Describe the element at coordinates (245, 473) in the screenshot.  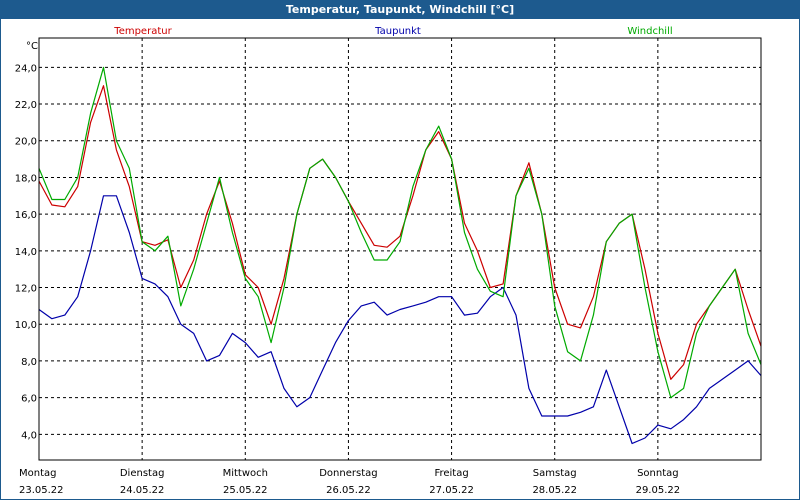
I see `x-tick-day: Mittwoch` at that location.